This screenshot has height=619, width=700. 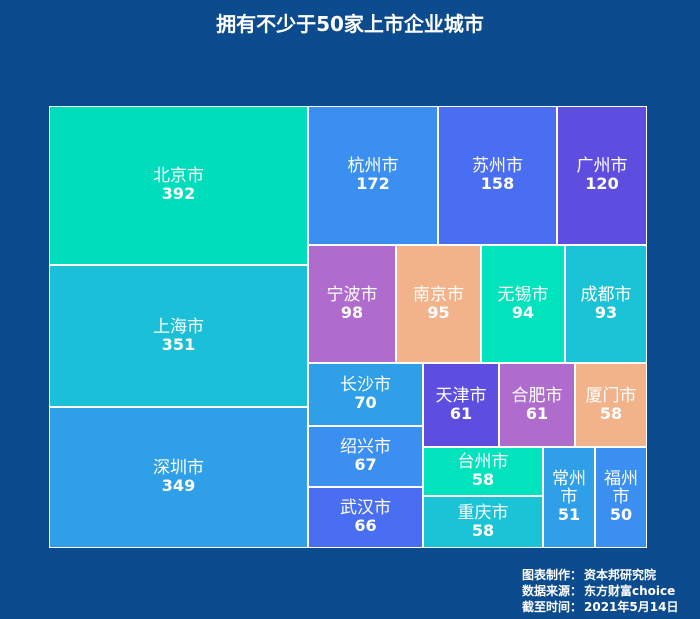 I want to click on cell-city-label: 成都市, so click(x=606, y=294).